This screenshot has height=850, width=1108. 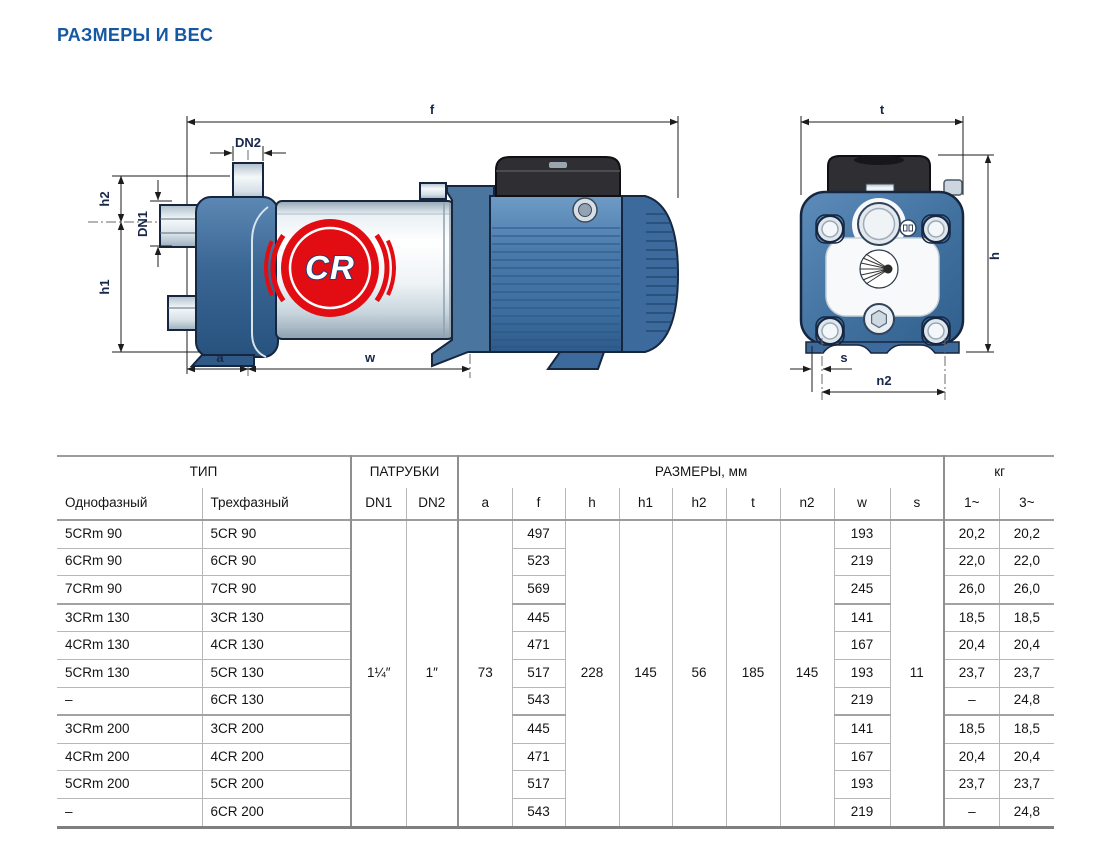 I want to click on cell-f: 523, so click(x=538, y=561).